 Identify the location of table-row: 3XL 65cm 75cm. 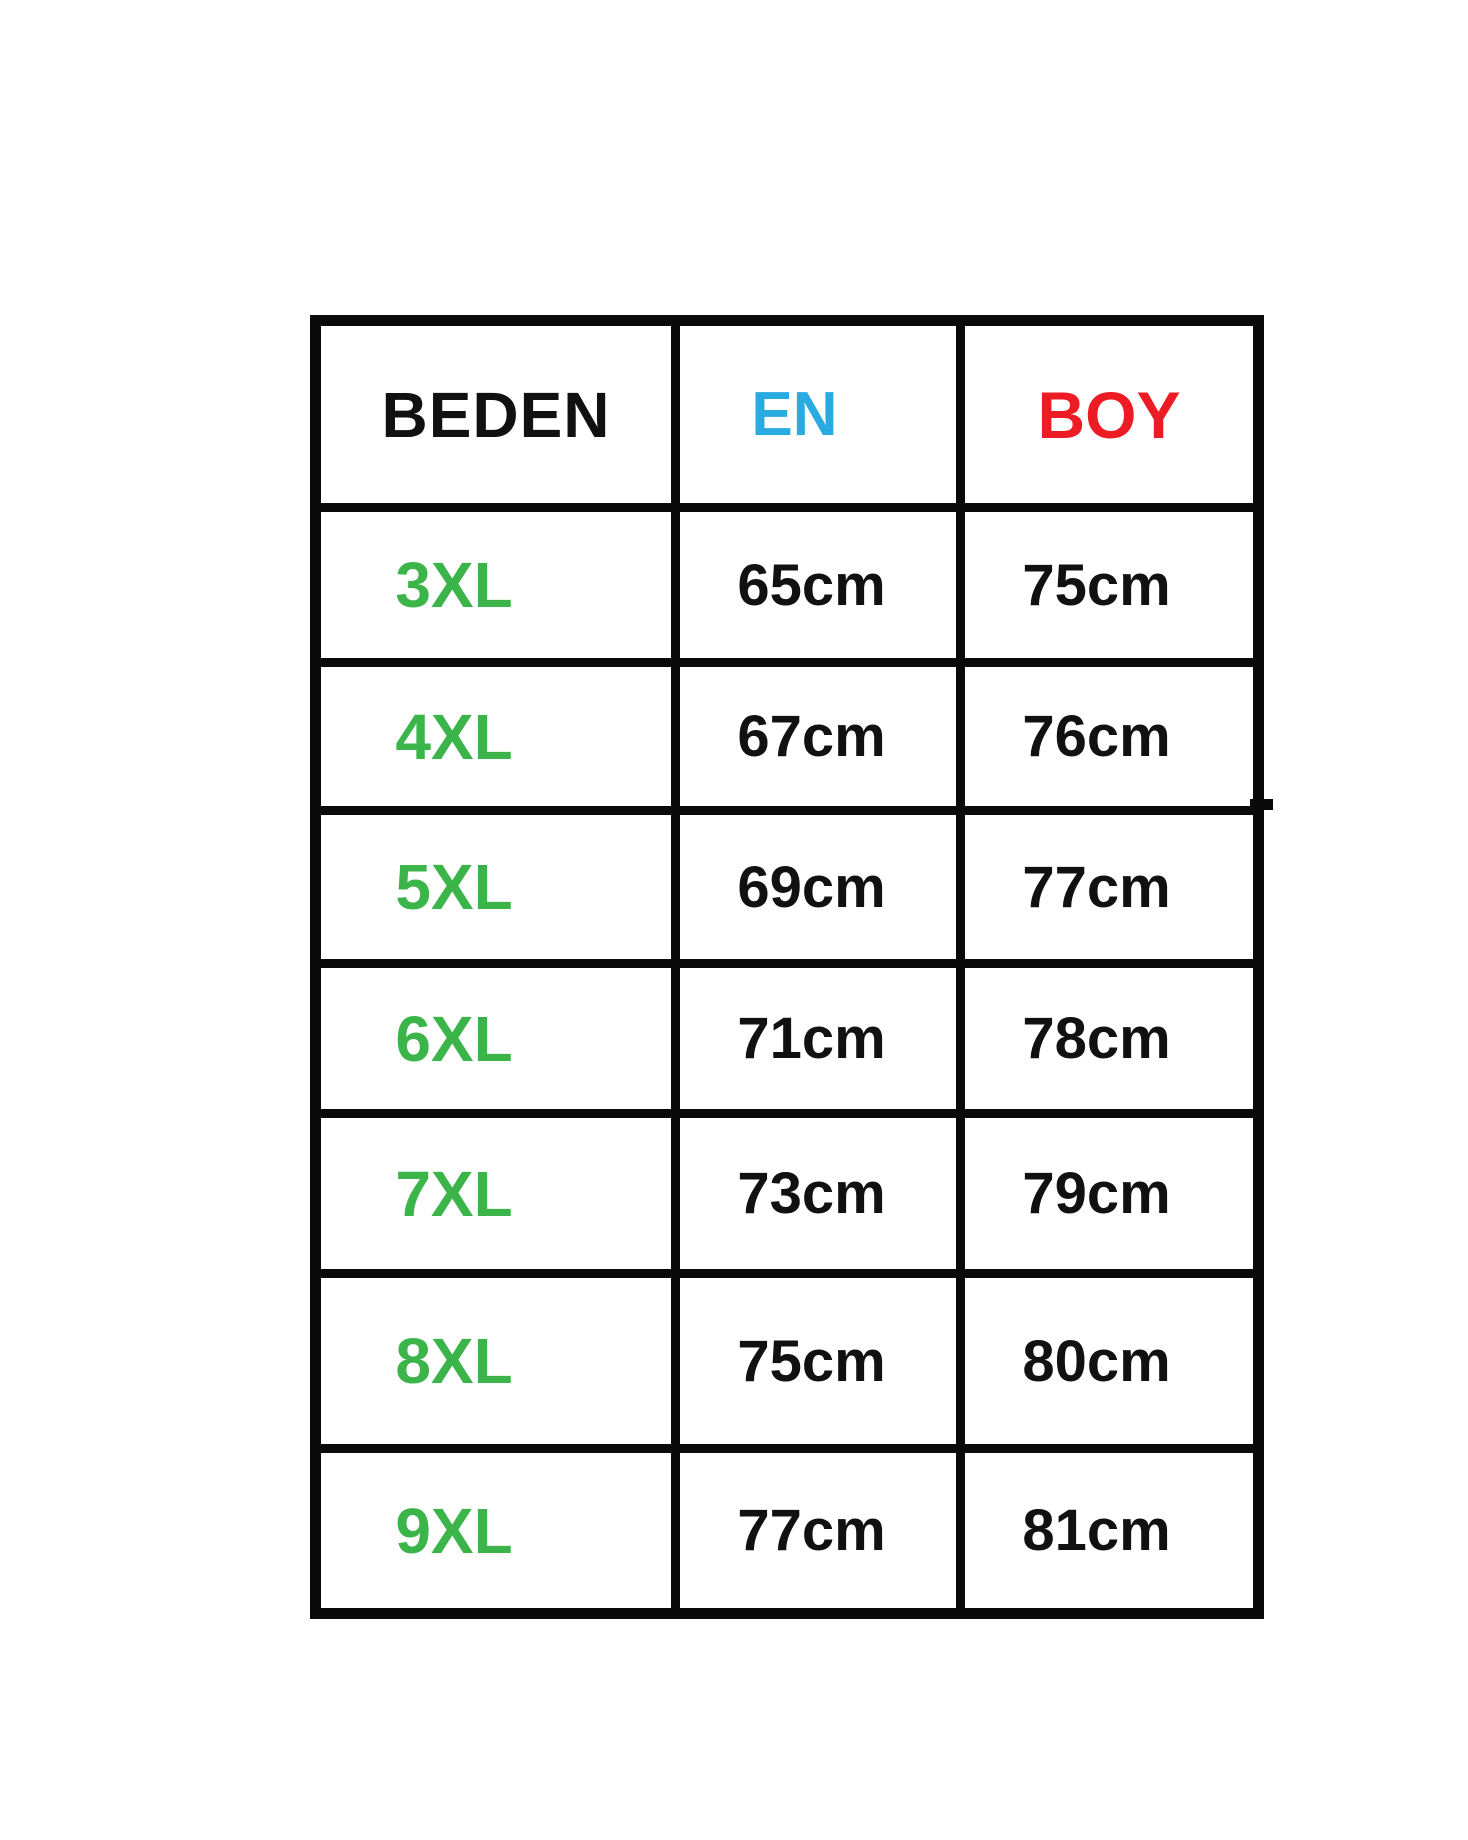
(787, 585).